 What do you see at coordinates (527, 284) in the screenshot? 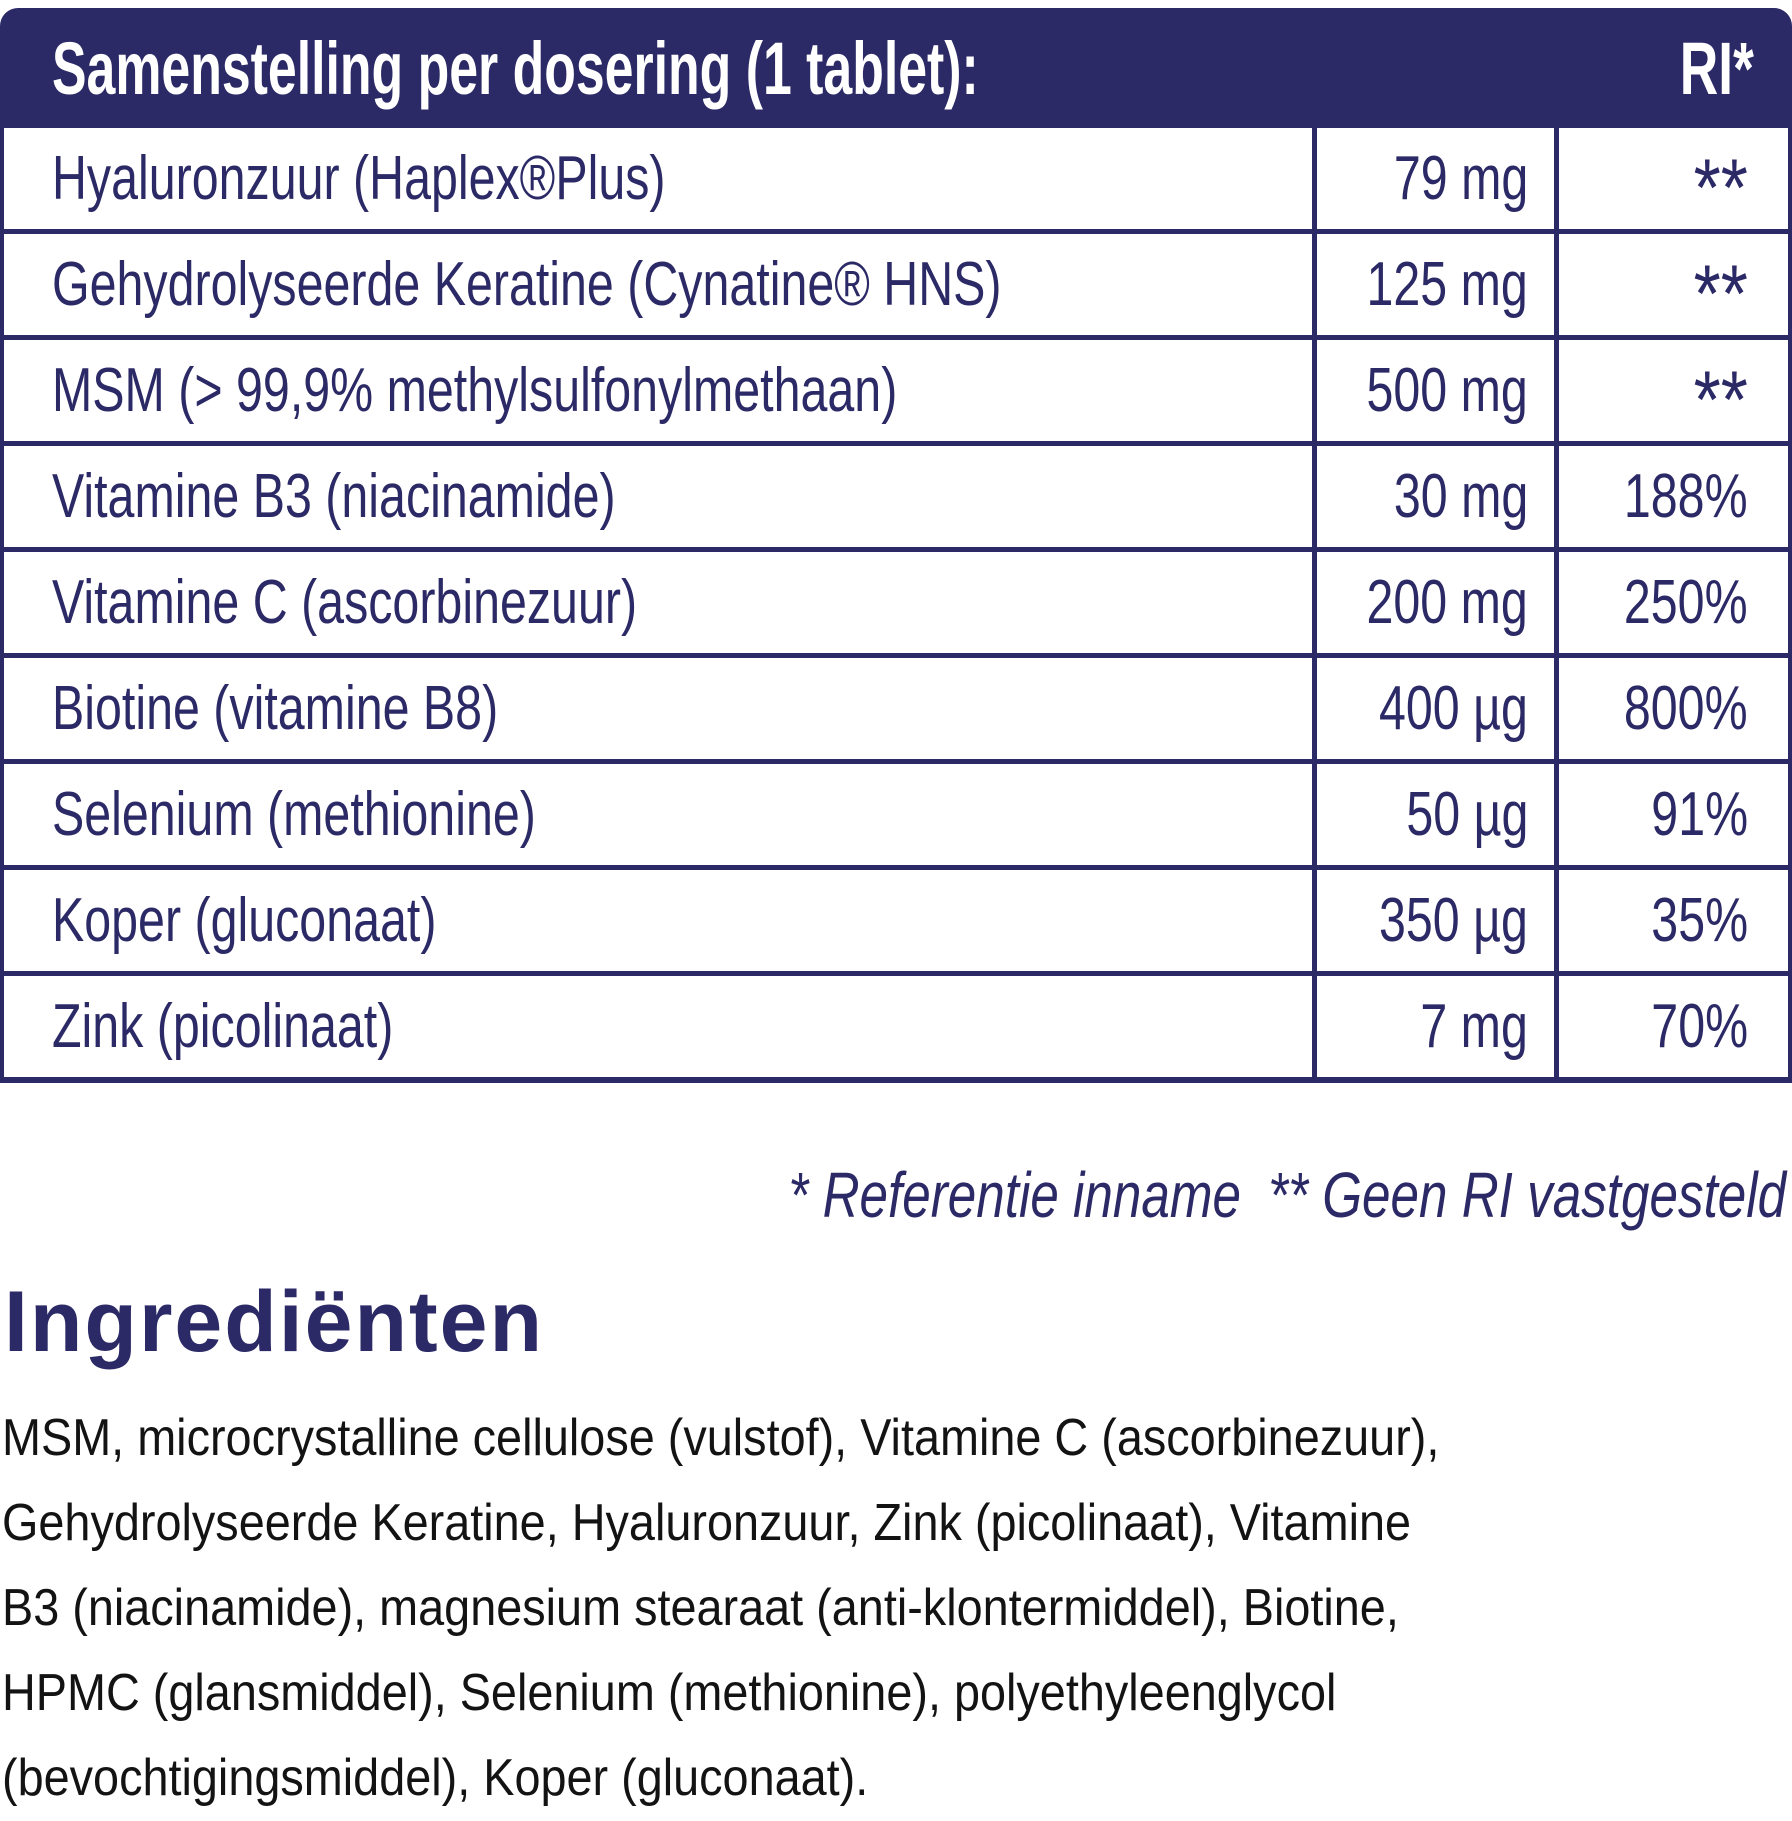
I see `ingredient-name-cell: Gehydrolyseerde Keratine (Cynatine® HNS)` at bounding box center [527, 284].